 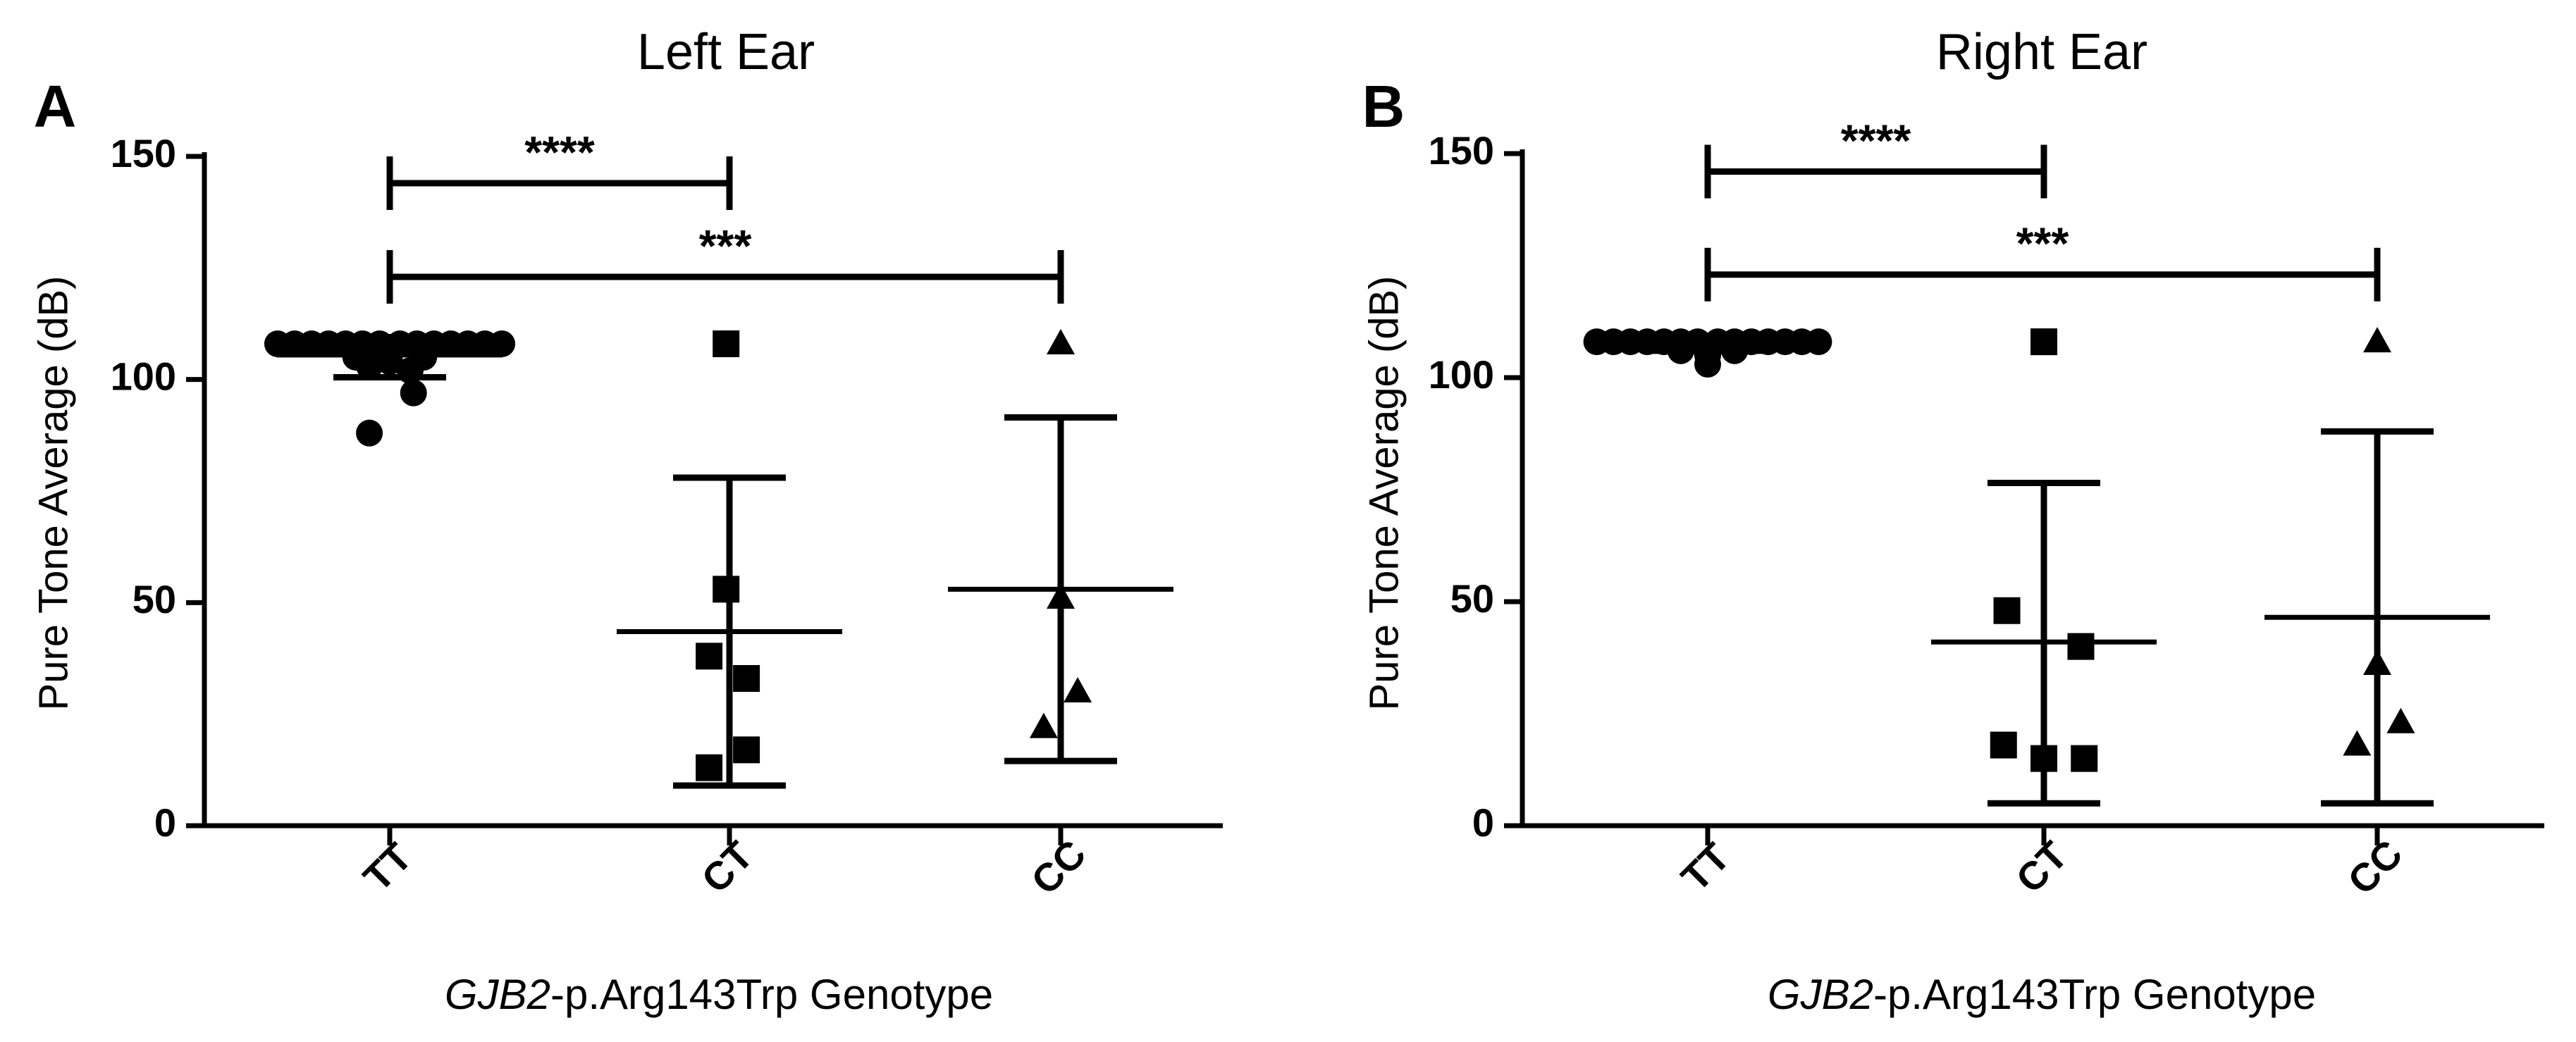 I want to click on chart-title: Right Ear, so click(x=2041, y=52).